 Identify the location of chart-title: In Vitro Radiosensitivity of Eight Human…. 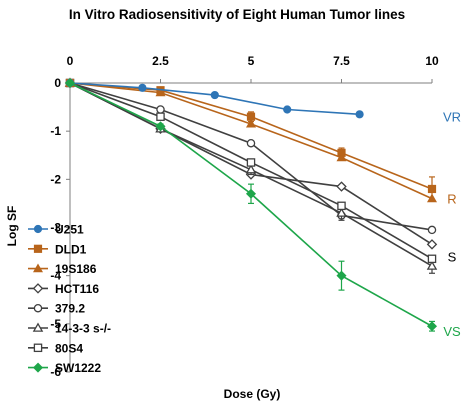
(237, 14).